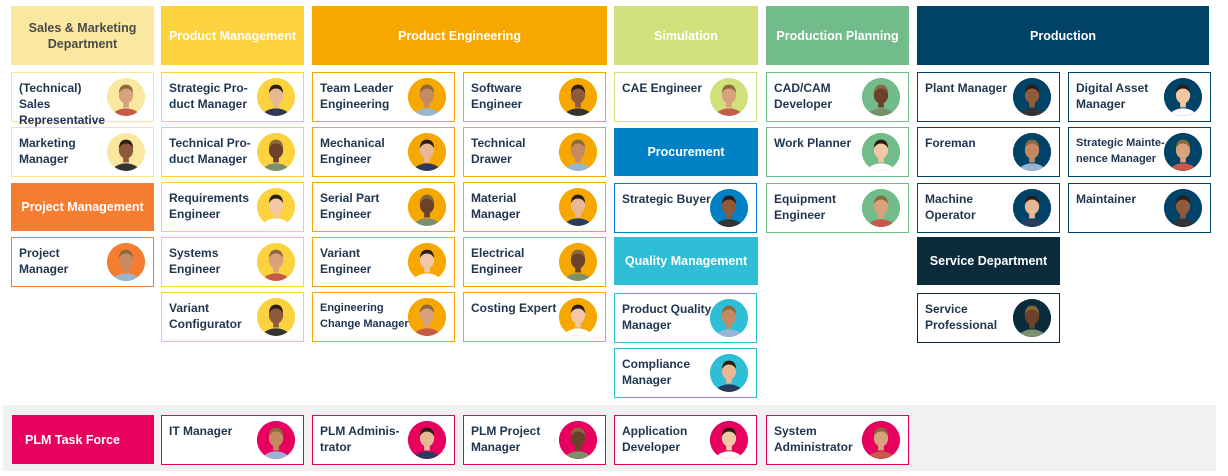  What do you see at coordinates (1112, 96) in the screenshot?
I see `role-title: Digital Asset Manager` at bounding box center [1112, 96].